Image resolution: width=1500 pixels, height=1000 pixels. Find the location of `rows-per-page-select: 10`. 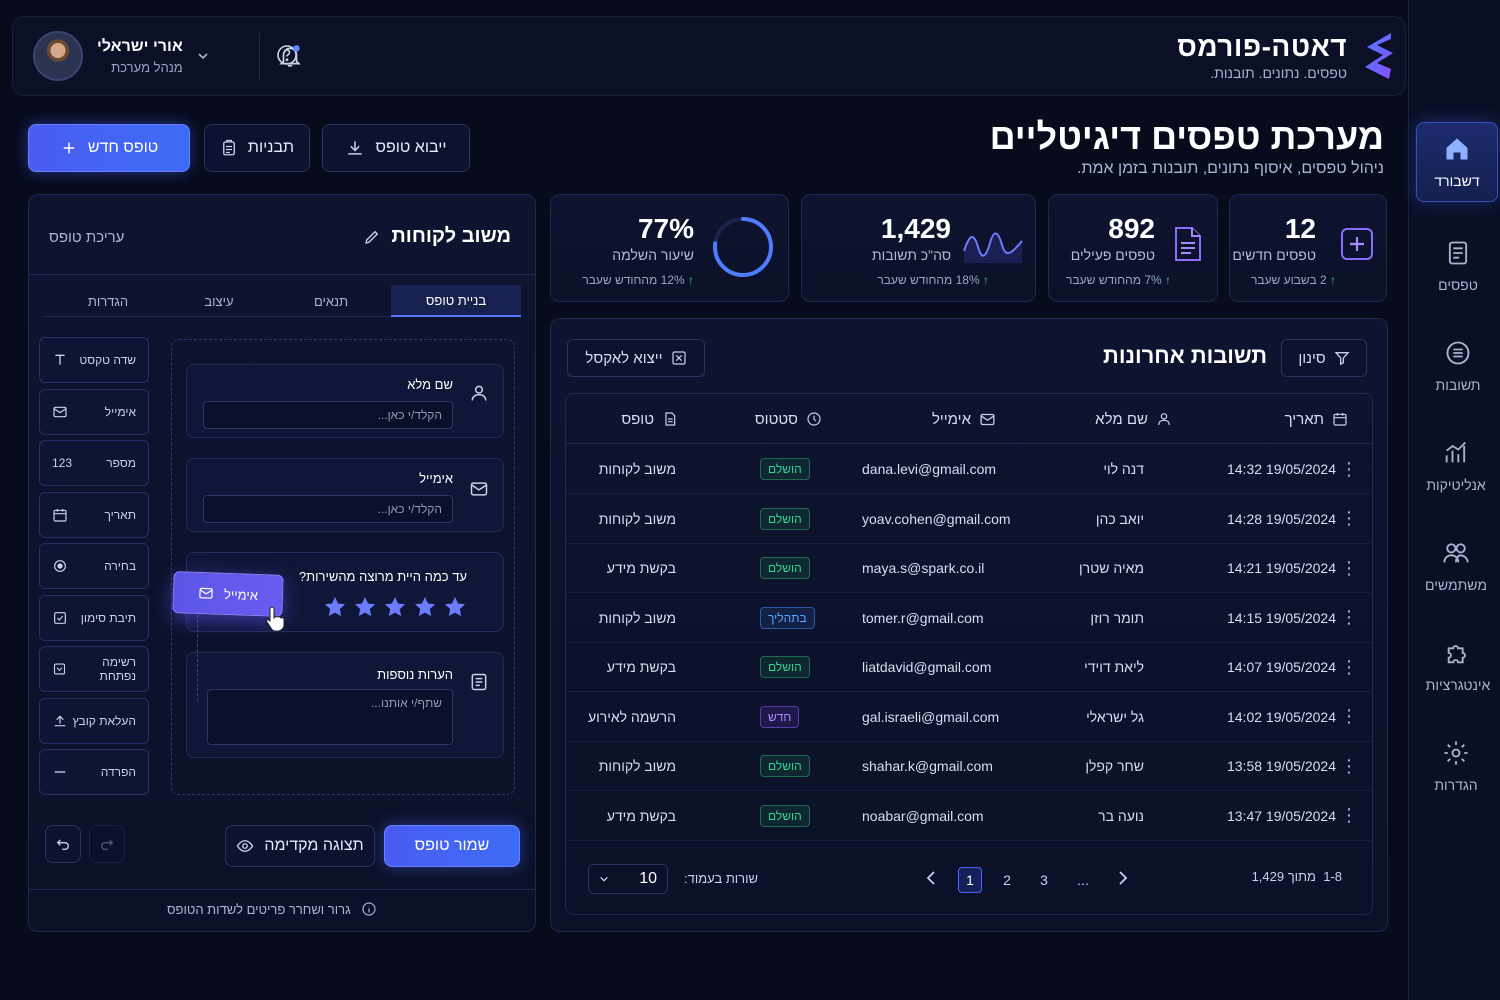

rows-per-page-select: 10 is located at coordinates (628, 879).